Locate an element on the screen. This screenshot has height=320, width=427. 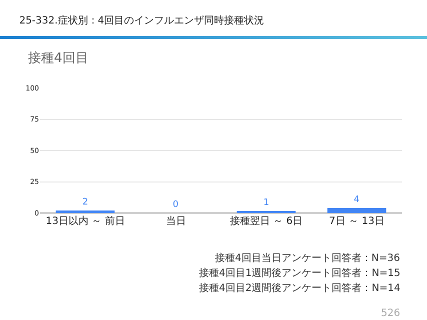
x-tick-label: 当日 is located at coordinates (176, 221).